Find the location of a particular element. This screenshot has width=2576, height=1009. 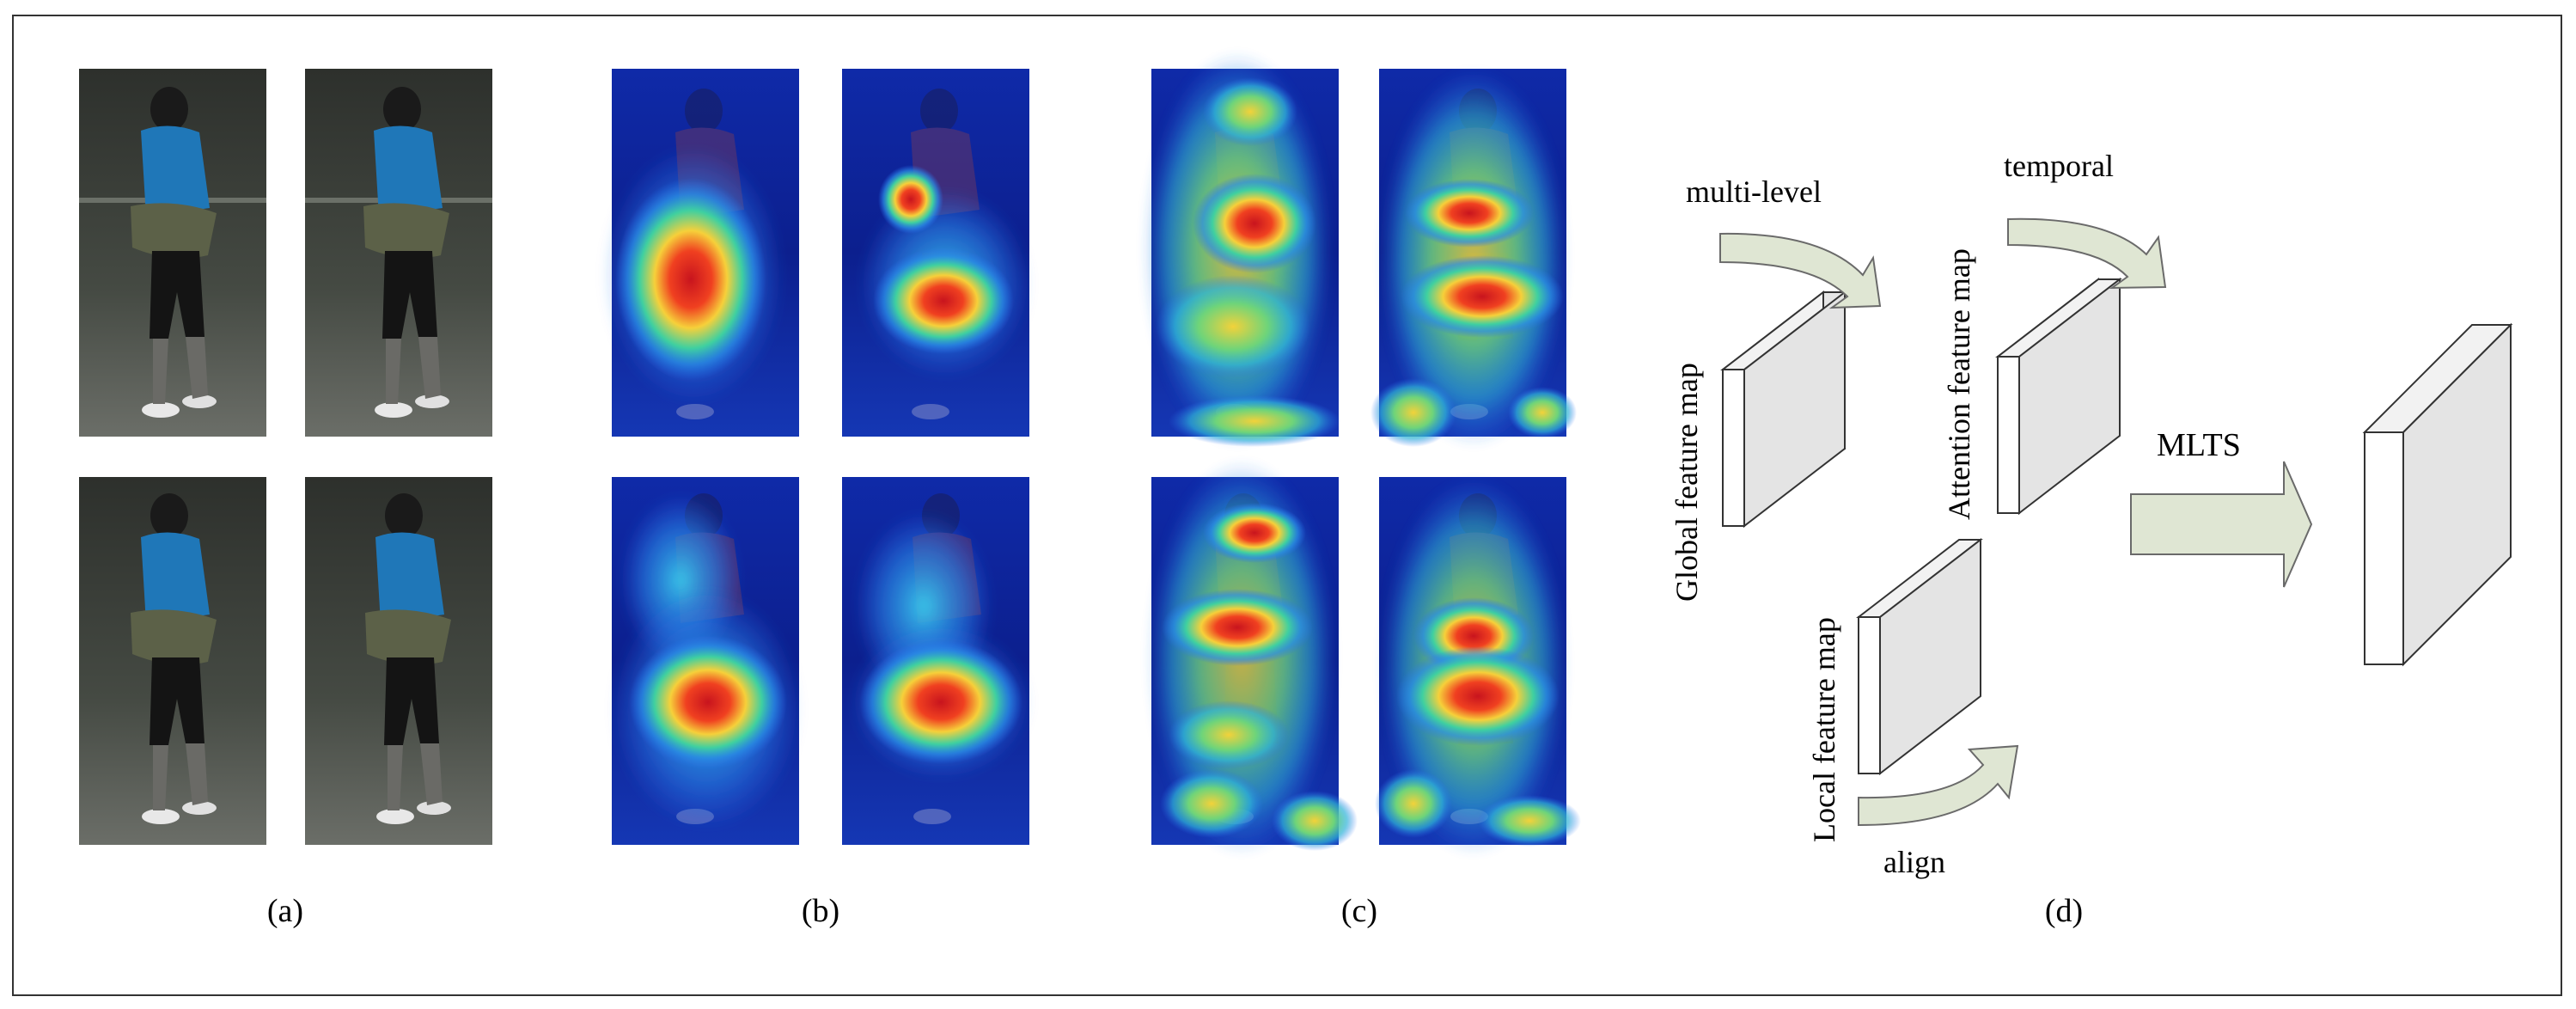

panel-c: (c) is located at coordinates (1362, 490).